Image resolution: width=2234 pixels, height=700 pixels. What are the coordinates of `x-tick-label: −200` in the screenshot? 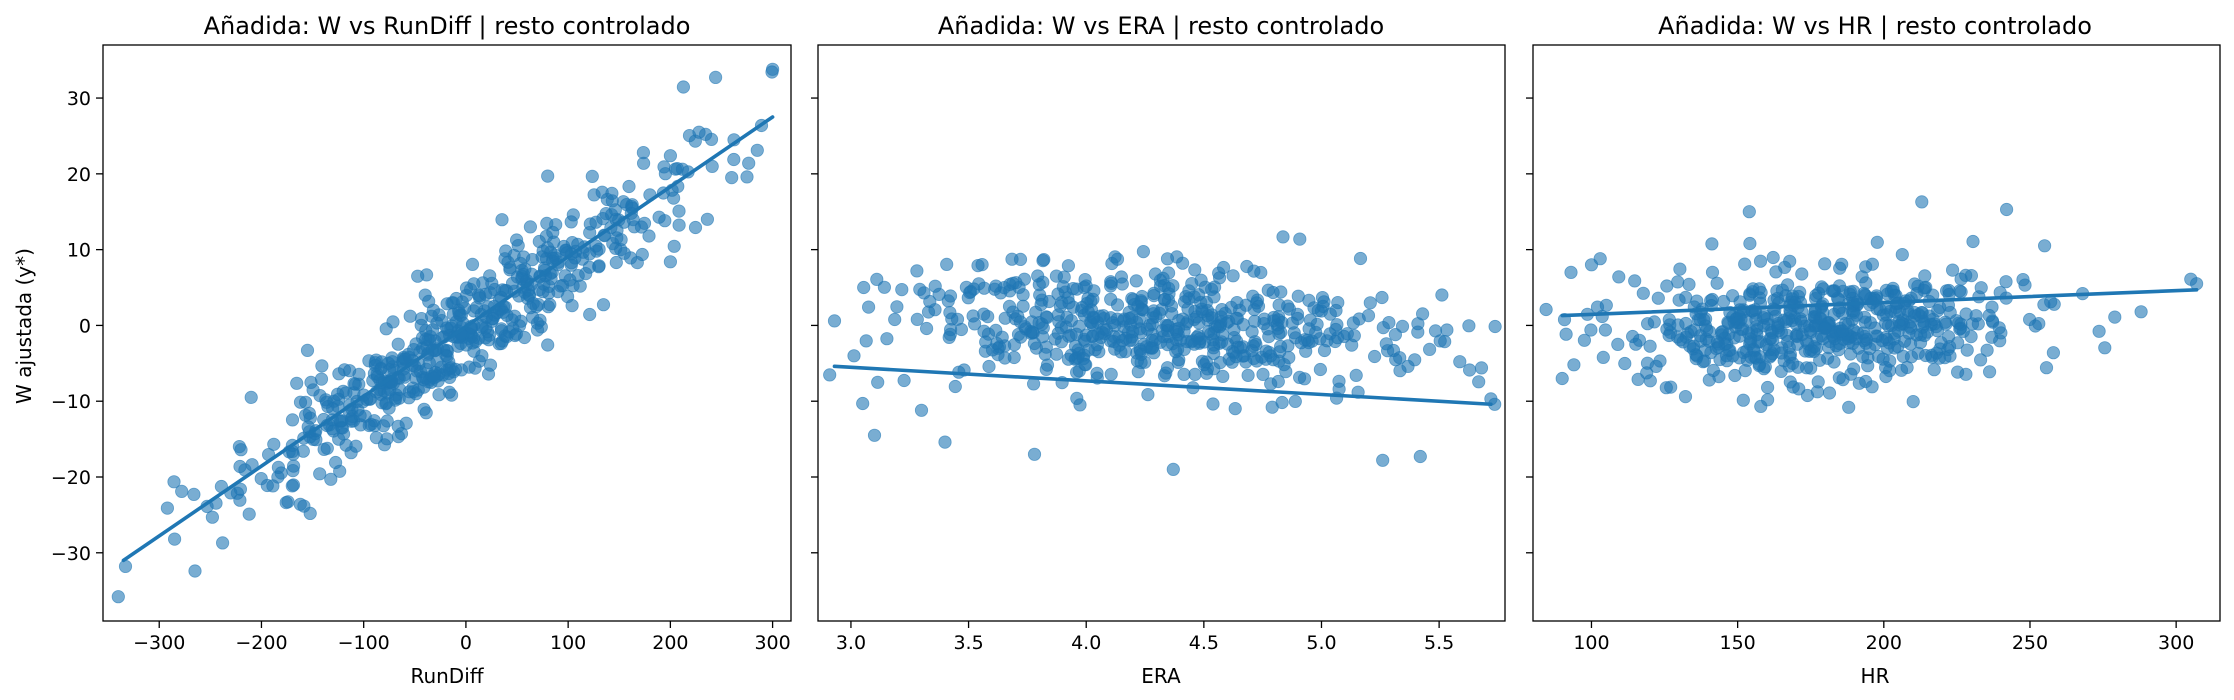 It's located at (261, 643).